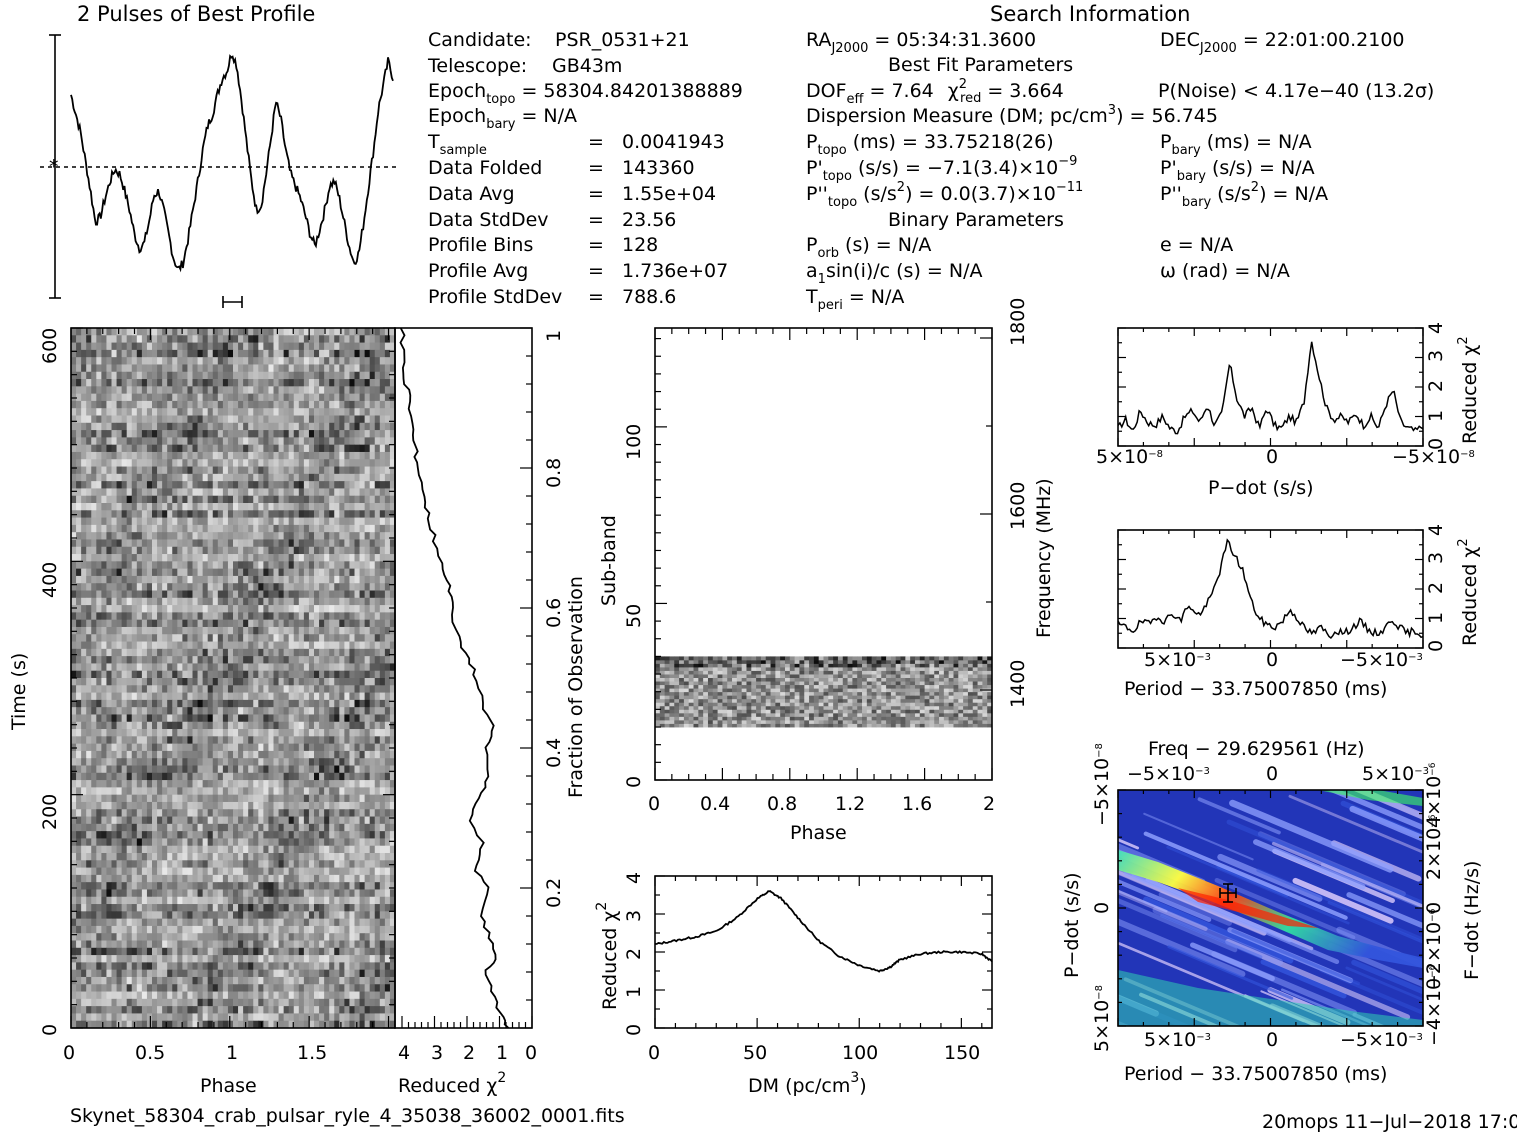 This screenshot has height=1133, width=1517. I want to click on svg-text: a1sin(i)/c (s) = N/A, so click(894, 273).